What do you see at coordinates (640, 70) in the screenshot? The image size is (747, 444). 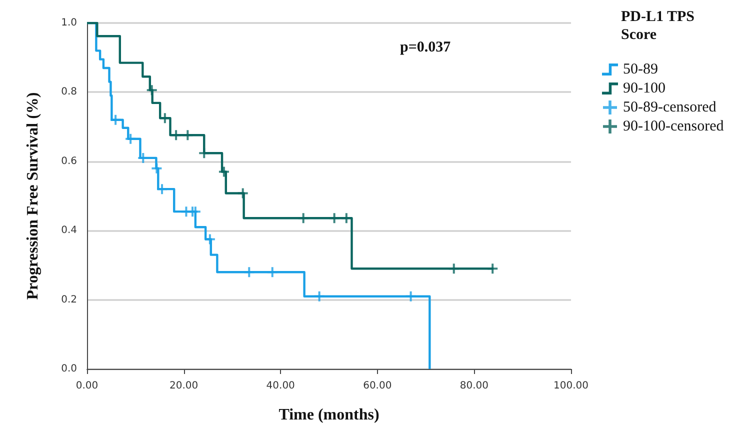 I see `legend-label: 50-89` at bounding box center [640, 70].